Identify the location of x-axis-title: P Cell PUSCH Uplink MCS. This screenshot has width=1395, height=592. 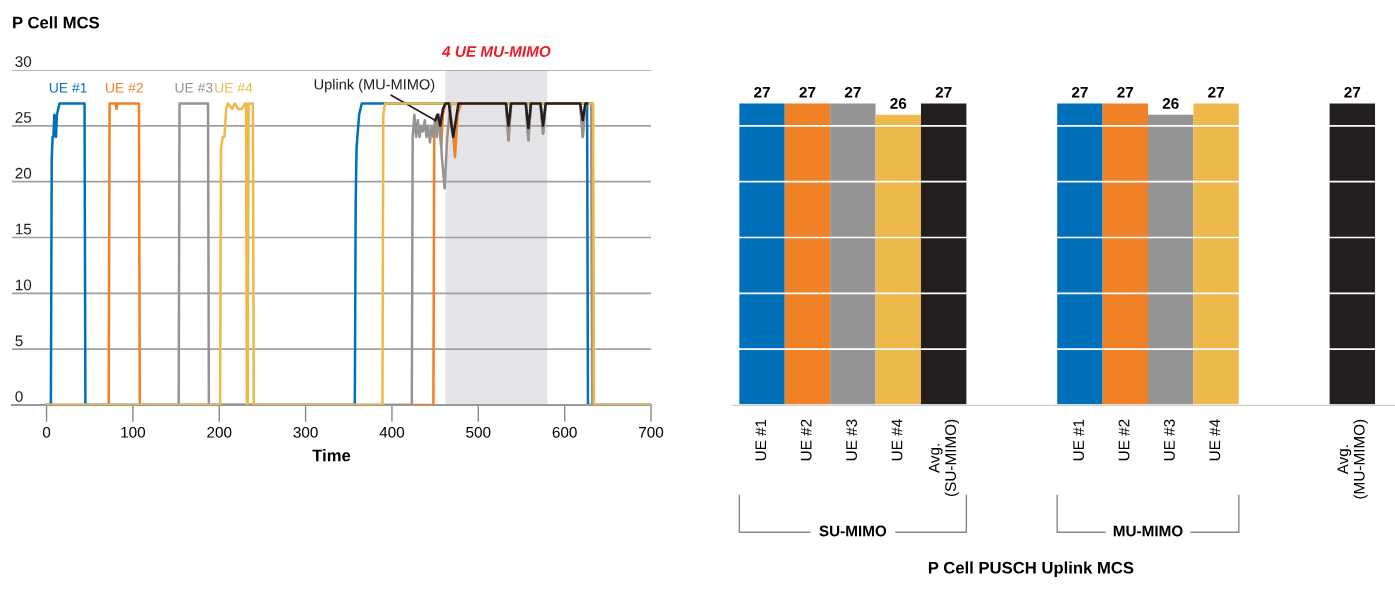
(1031, 569).